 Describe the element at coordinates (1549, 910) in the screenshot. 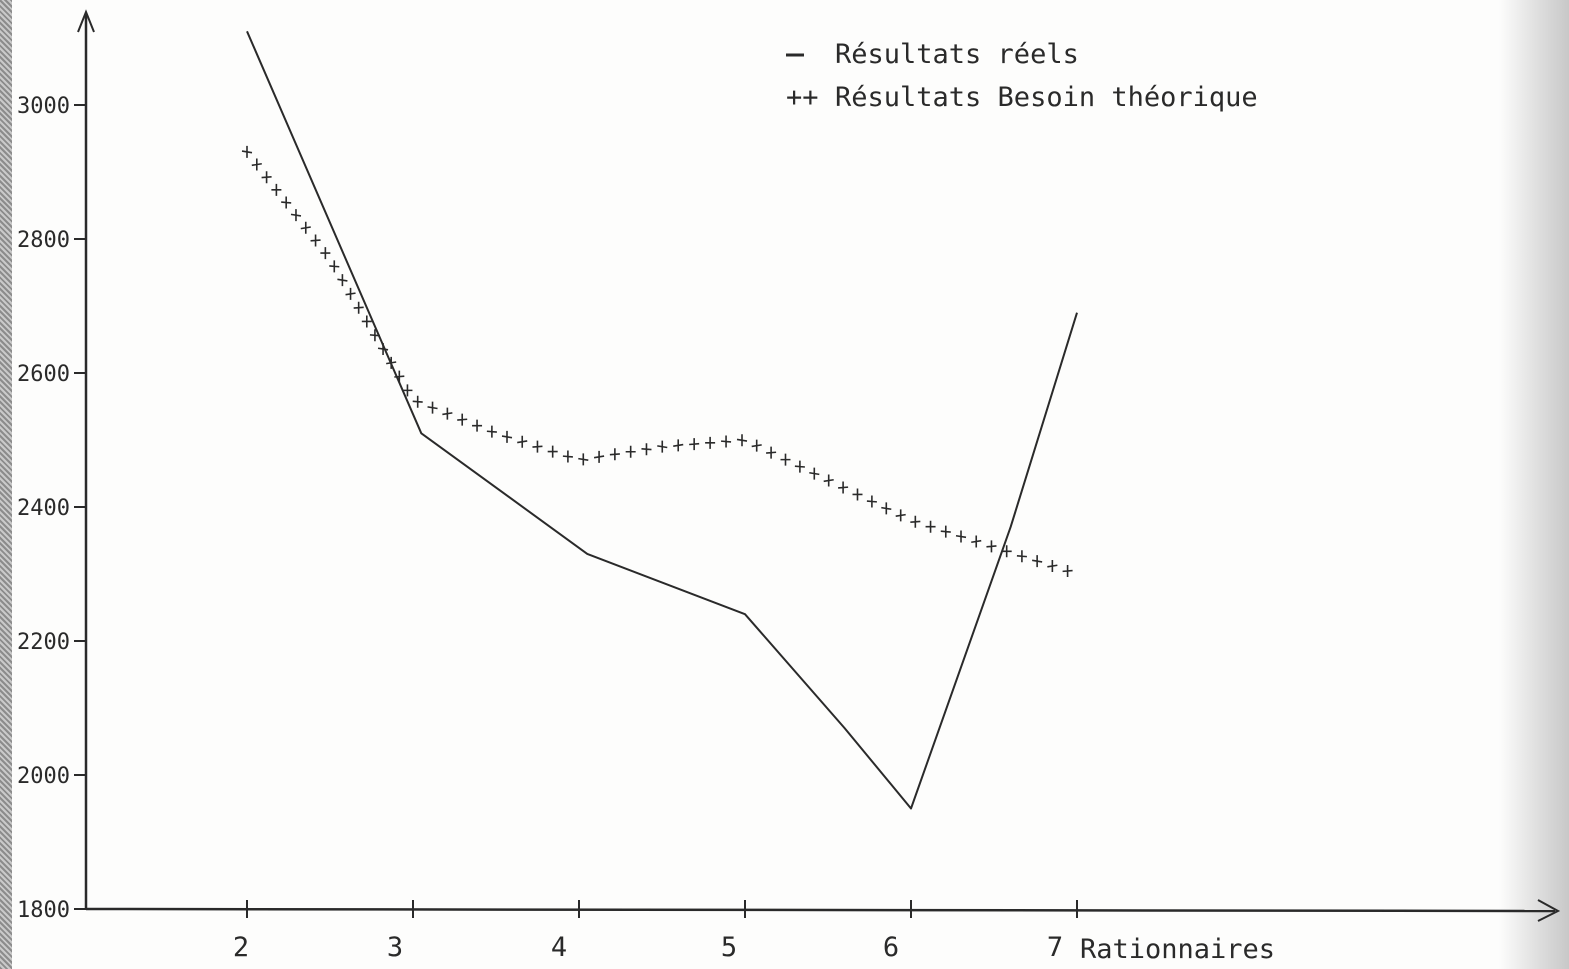

I see `x-axis-arrow-icon` at that location.